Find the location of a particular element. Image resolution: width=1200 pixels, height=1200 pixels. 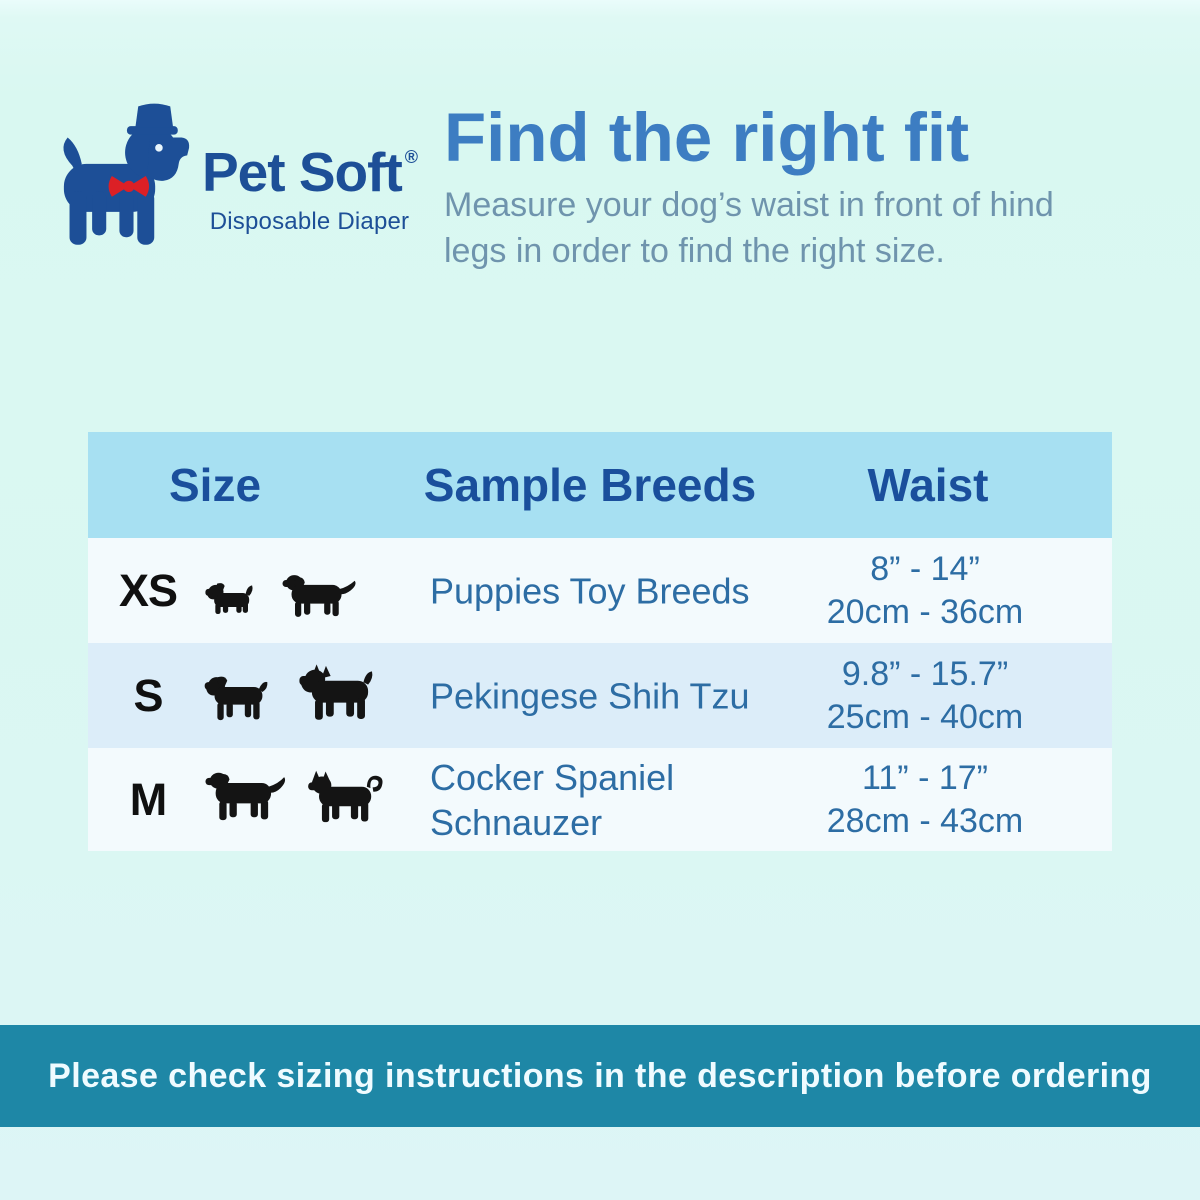

table-header-row: Size Sample Breeds Waist is located at coordinates (600, 485).